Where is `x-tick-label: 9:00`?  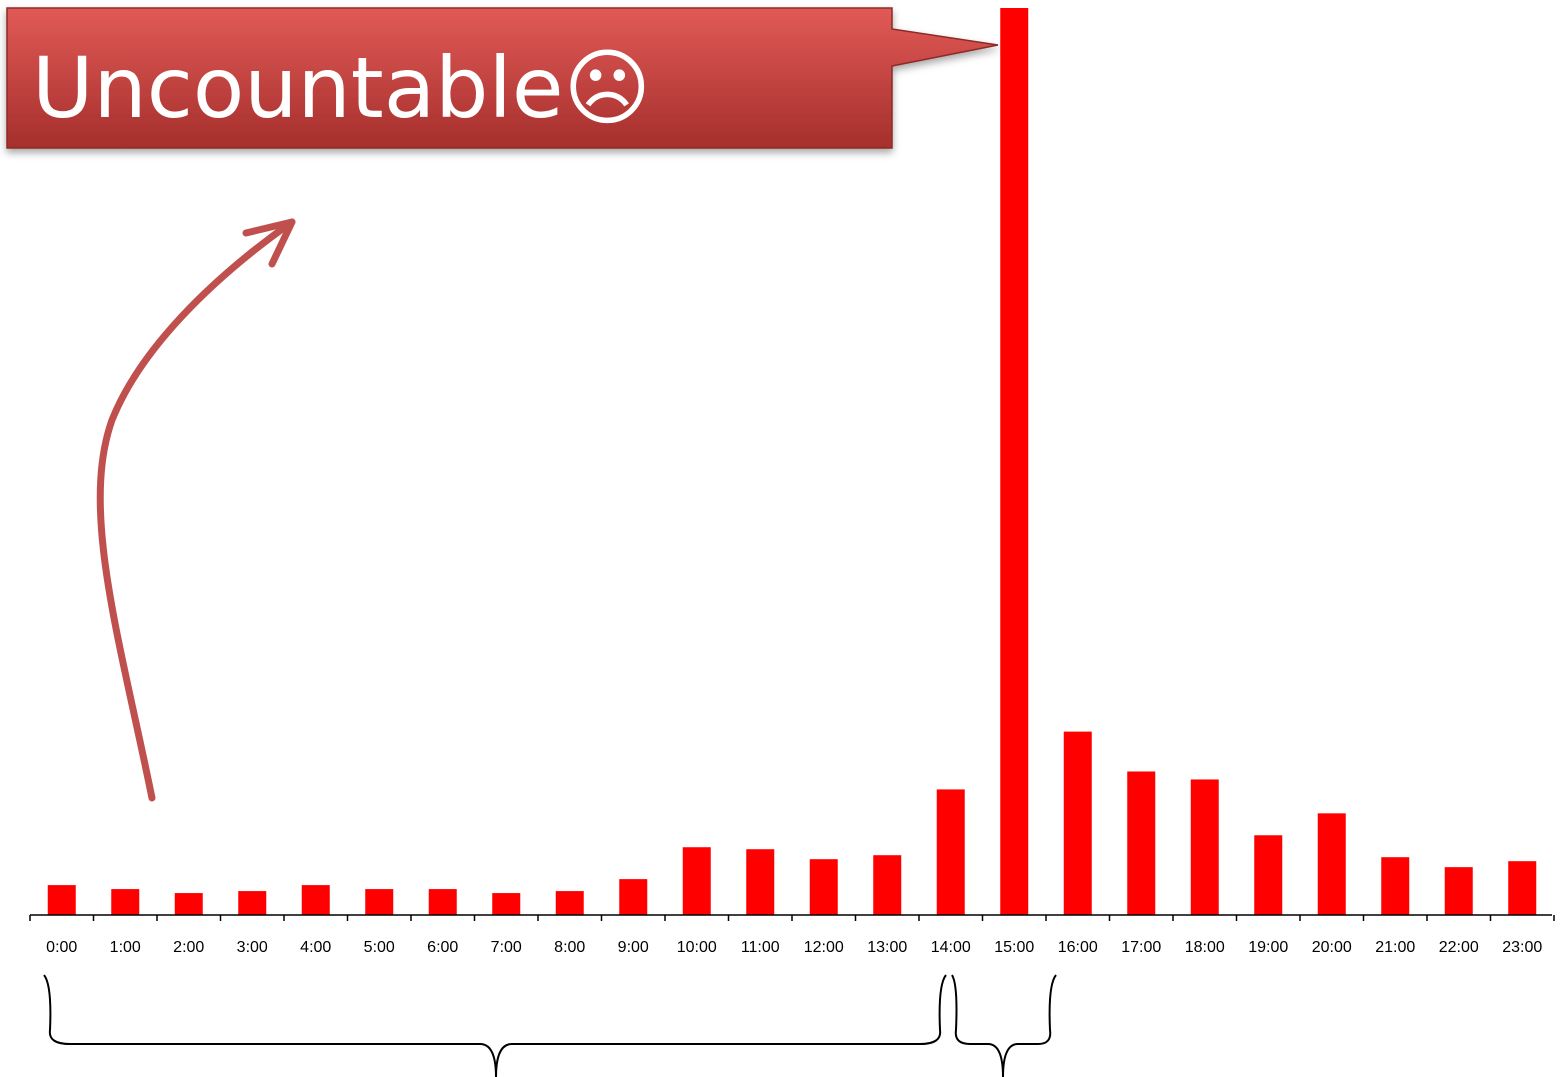 x-tick-label: 9:00 is located at coordinates (633, 947).